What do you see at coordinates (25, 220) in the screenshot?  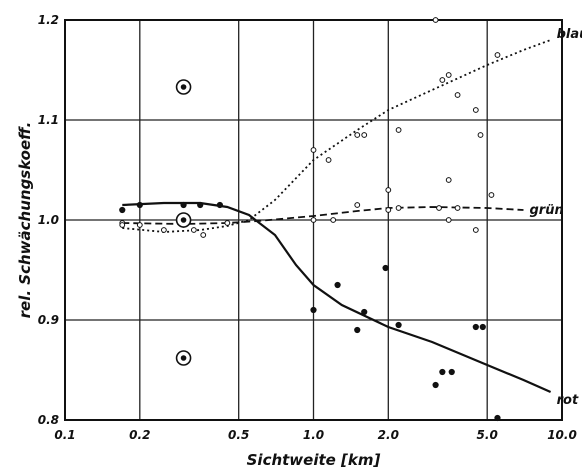 I see `y-axis-label: rel. Schwächungskoeff.` at bounding box center [25, 220].